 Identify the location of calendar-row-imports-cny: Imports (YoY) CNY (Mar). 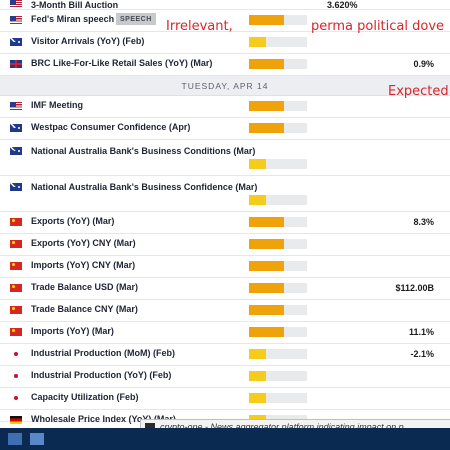
(225, 267).